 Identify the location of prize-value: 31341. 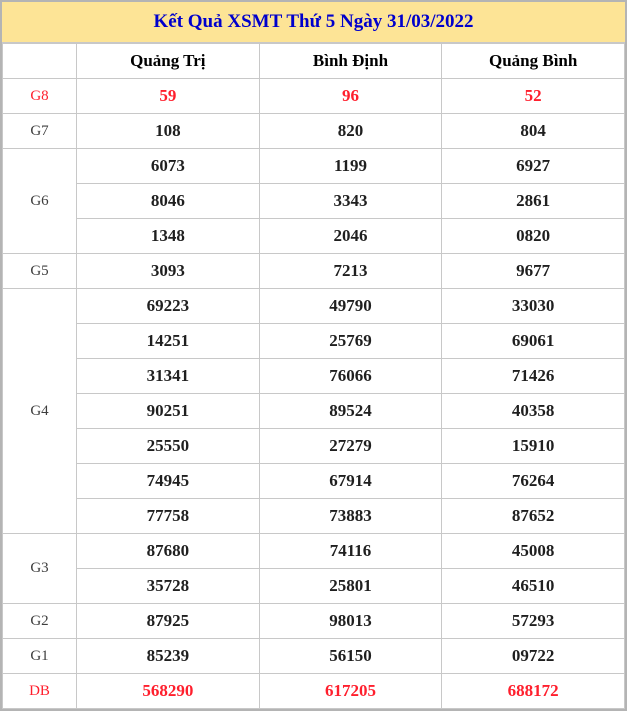
(168, 376).